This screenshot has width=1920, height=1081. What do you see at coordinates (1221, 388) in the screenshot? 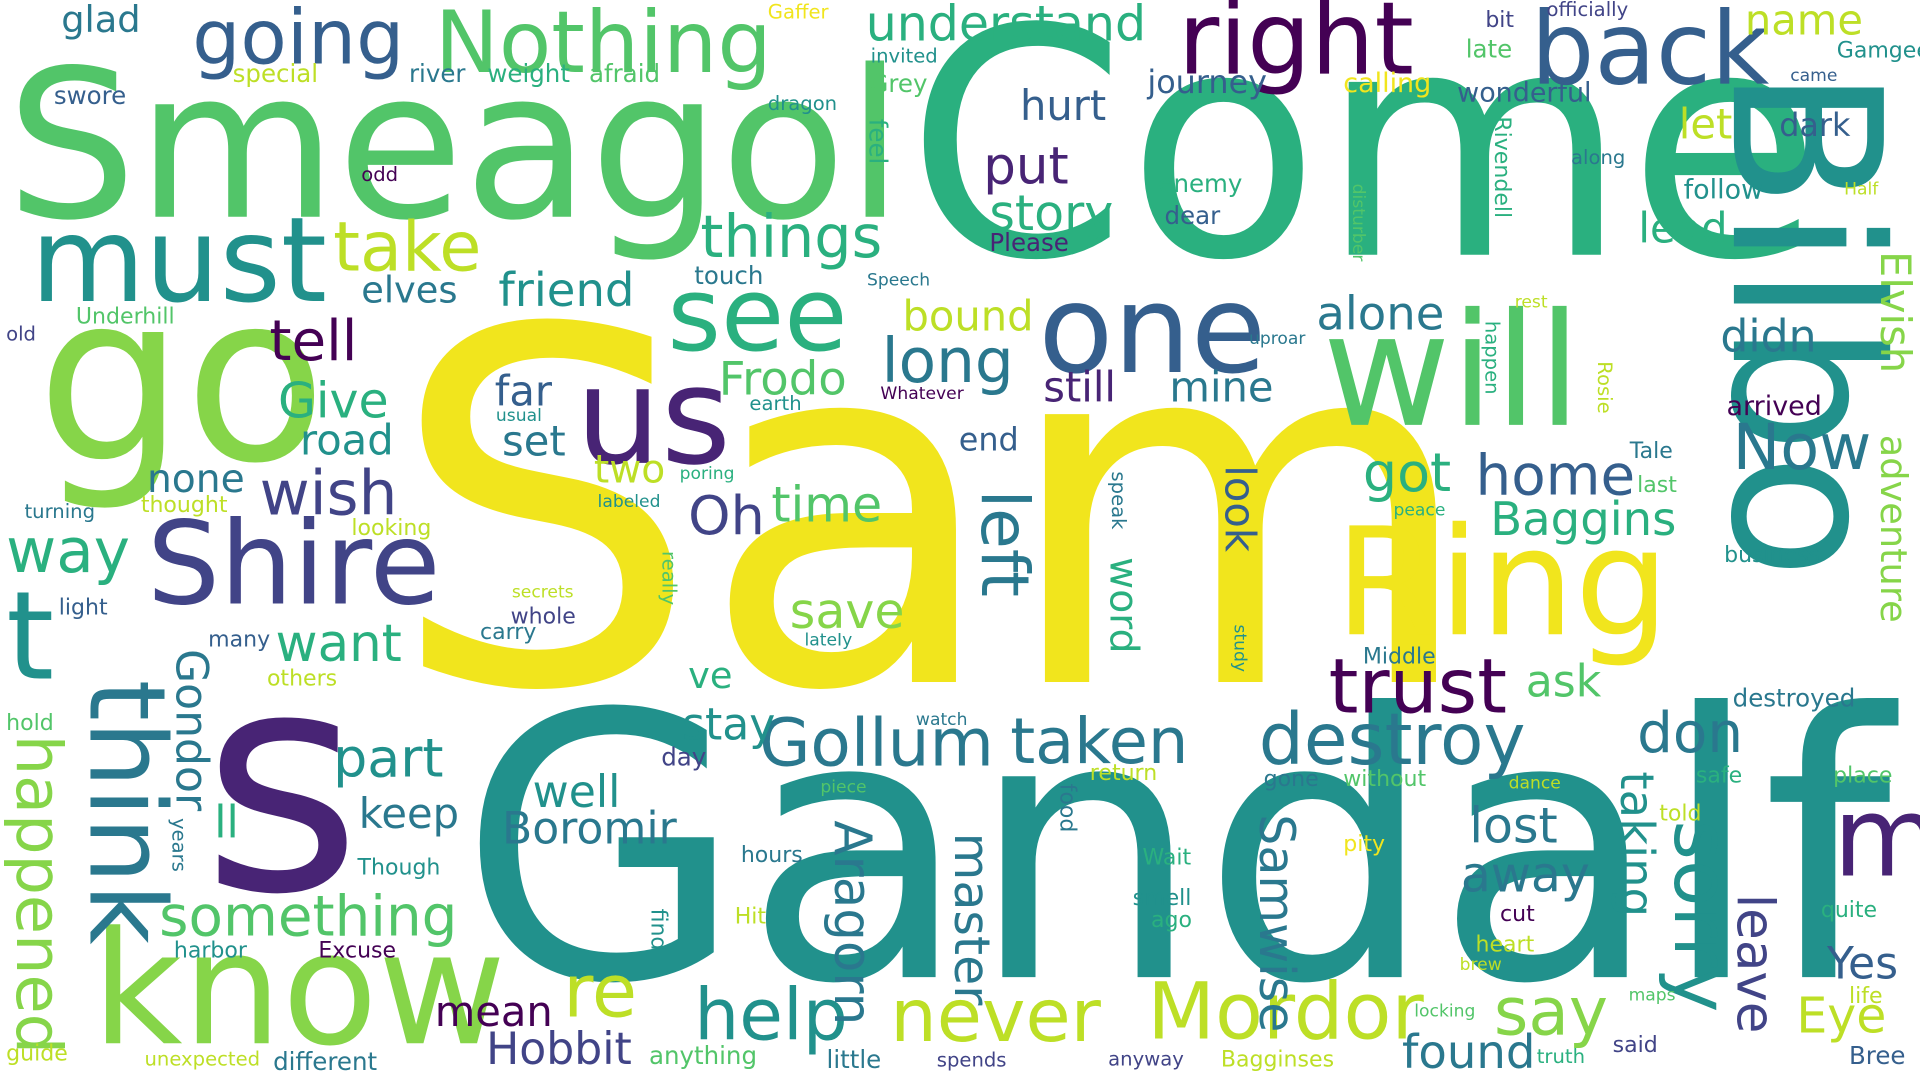
I see `word-mine: mine` at bounding box center [1221, 388].